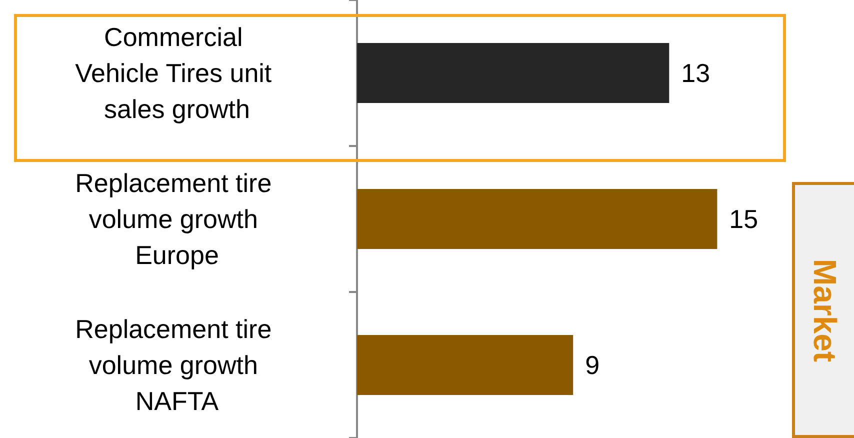  Describe the element at coordinates (695, 73) in the screenshot. I see `data-label: 13` at that location.